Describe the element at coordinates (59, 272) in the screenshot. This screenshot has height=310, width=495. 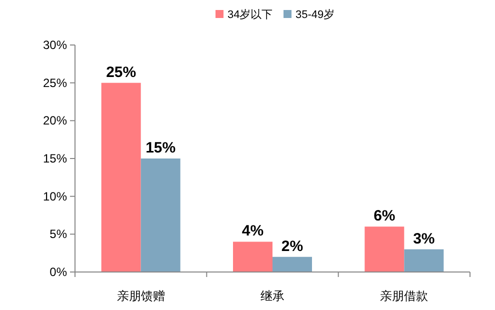
I see `y-tick-label: 0%` at that location.